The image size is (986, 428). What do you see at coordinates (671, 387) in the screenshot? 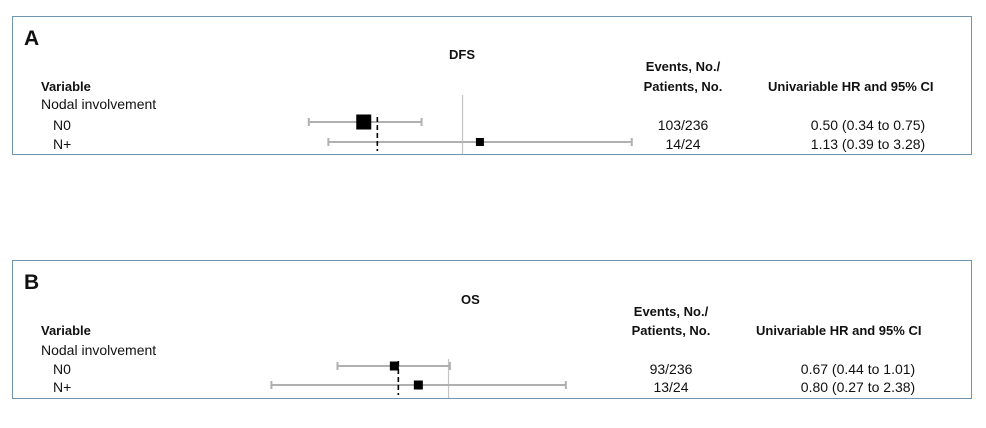
I see `row-events-nplus: 13/24` at bounding box center [671, 387].